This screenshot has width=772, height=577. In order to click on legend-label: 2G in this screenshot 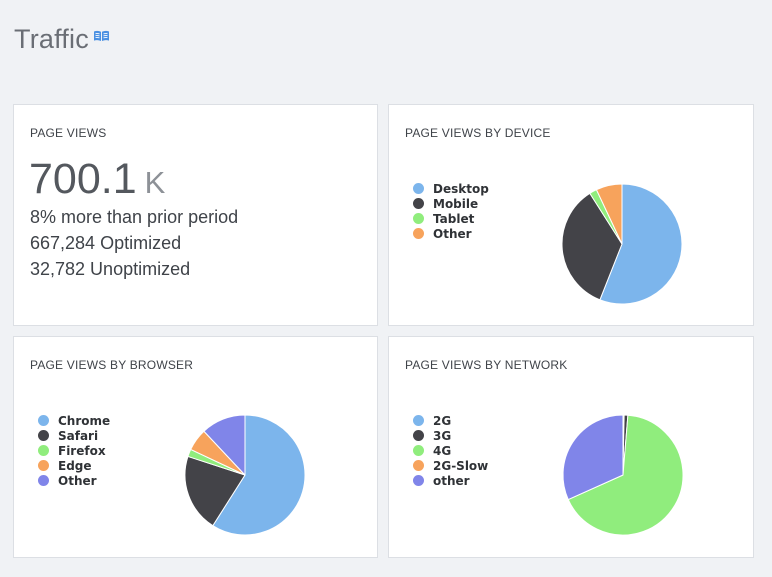, I will do `click(442, 420)`.